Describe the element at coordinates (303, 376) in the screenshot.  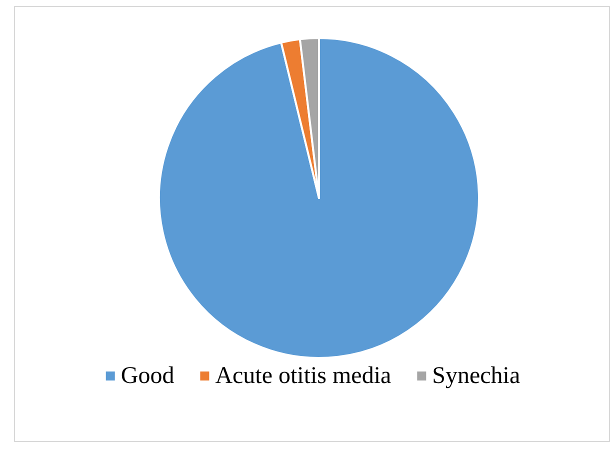
I see `legend-label: Acute otitis media` at that location.